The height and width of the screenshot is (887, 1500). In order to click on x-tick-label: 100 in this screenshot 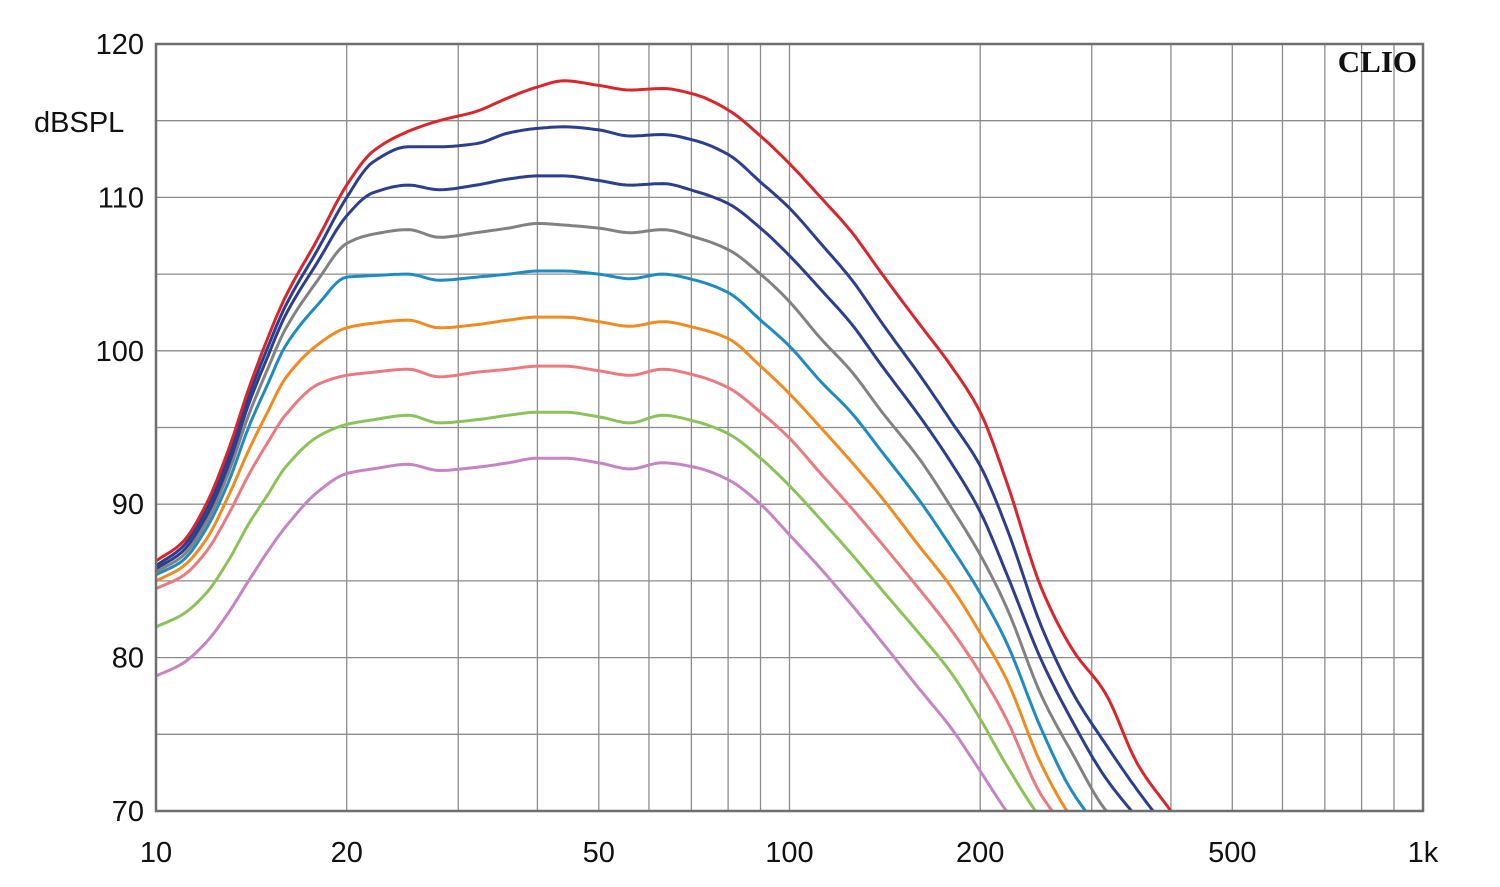, I will do `click(789, 853)`.